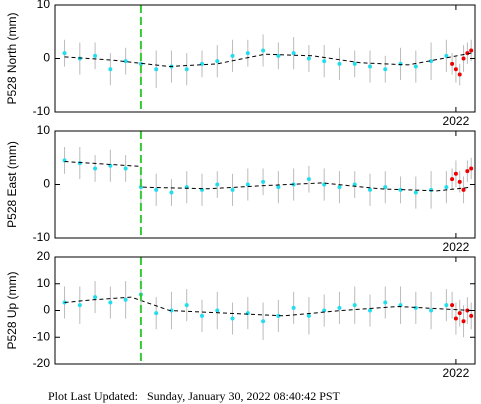  What do you see at coordinates (12, 184) in the screenshot?
I see `y-axis-label: P528 East (mm)` at bounding box center [12, 184].